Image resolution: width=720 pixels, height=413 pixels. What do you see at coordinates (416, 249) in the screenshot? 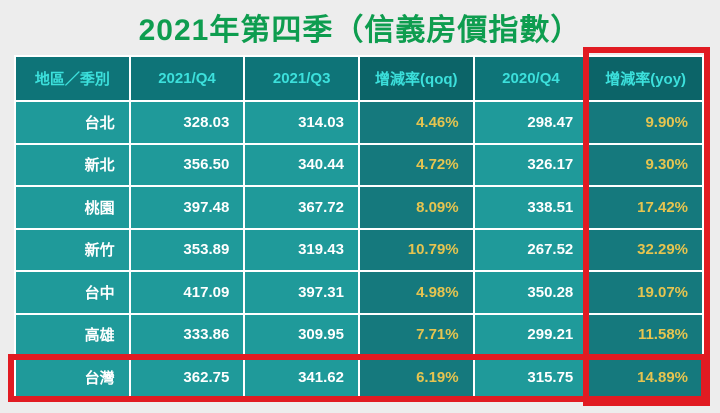
I see `qoq-cell: 10.79%` at bounding box center [416, 249].